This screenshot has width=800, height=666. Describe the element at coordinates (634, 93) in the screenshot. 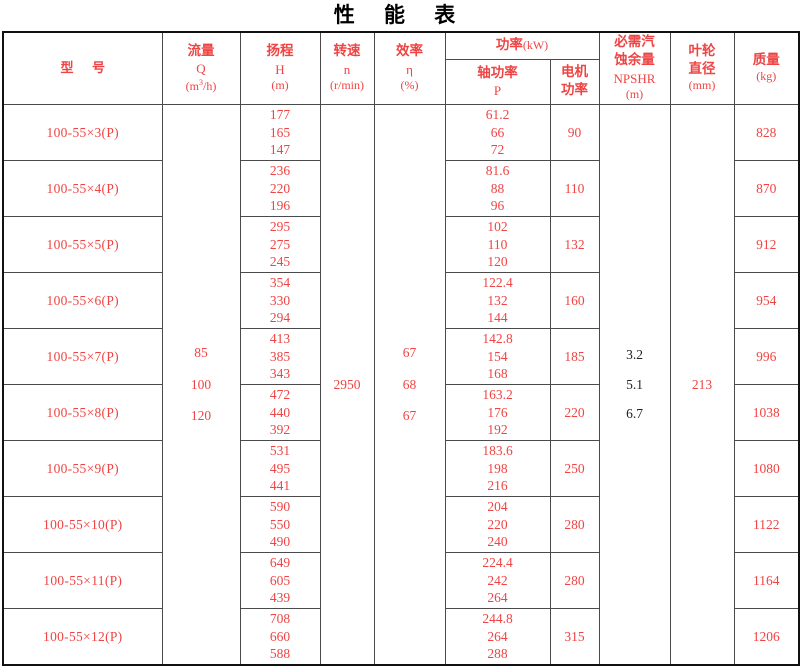

I see `header-npshr-unit: (m)` at that location.